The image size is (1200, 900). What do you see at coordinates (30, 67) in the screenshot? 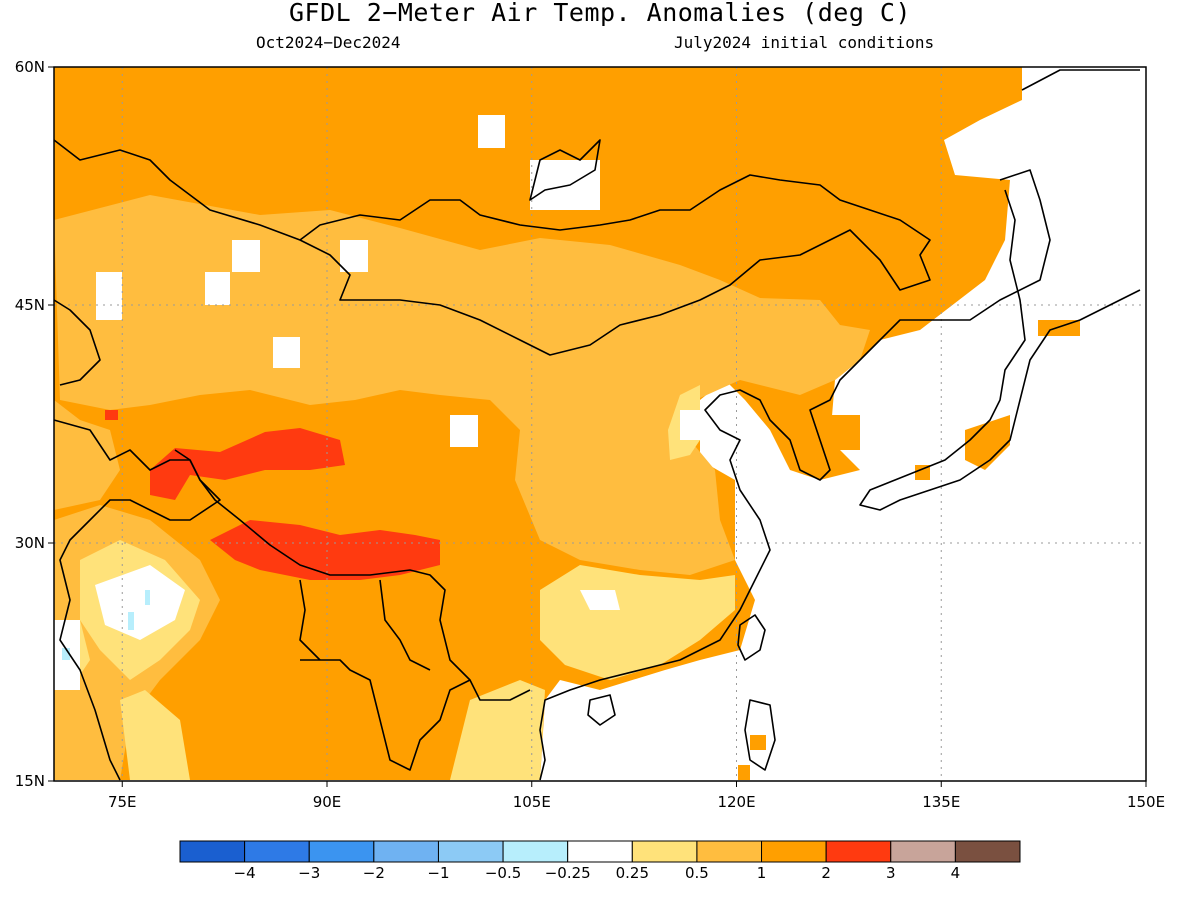
I see `lat-label: 60N` at bounding box center [30, 67].